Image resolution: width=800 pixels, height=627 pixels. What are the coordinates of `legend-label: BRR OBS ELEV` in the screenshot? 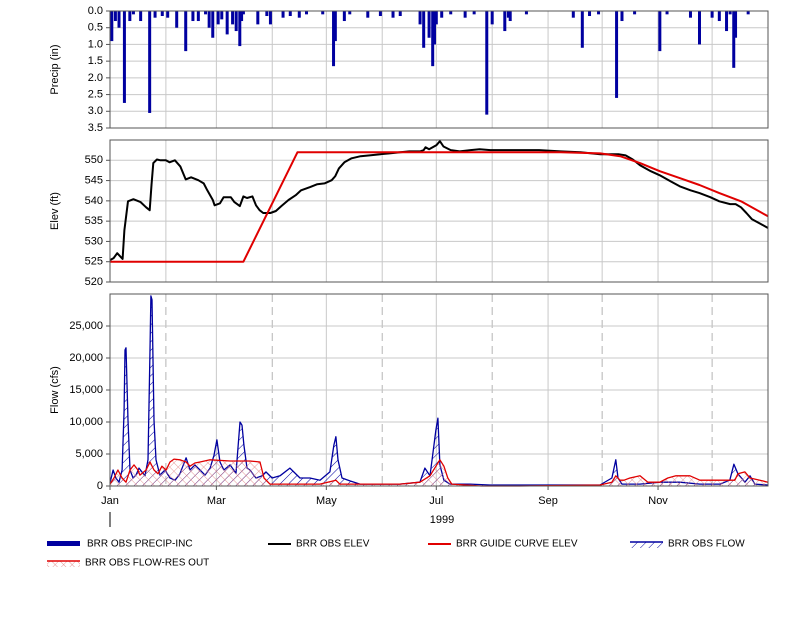 It's located at (333, 544).